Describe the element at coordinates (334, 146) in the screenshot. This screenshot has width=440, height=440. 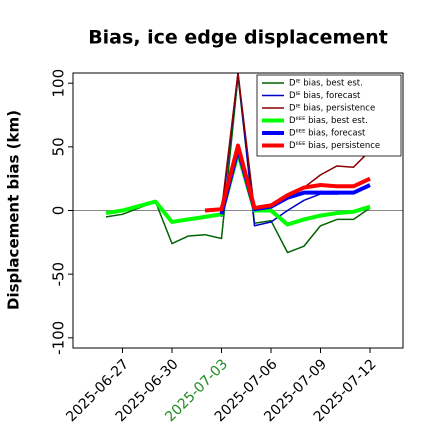
I see `legend-label: Dᴵᴵᴱᴱ bias, persistence` at that location.